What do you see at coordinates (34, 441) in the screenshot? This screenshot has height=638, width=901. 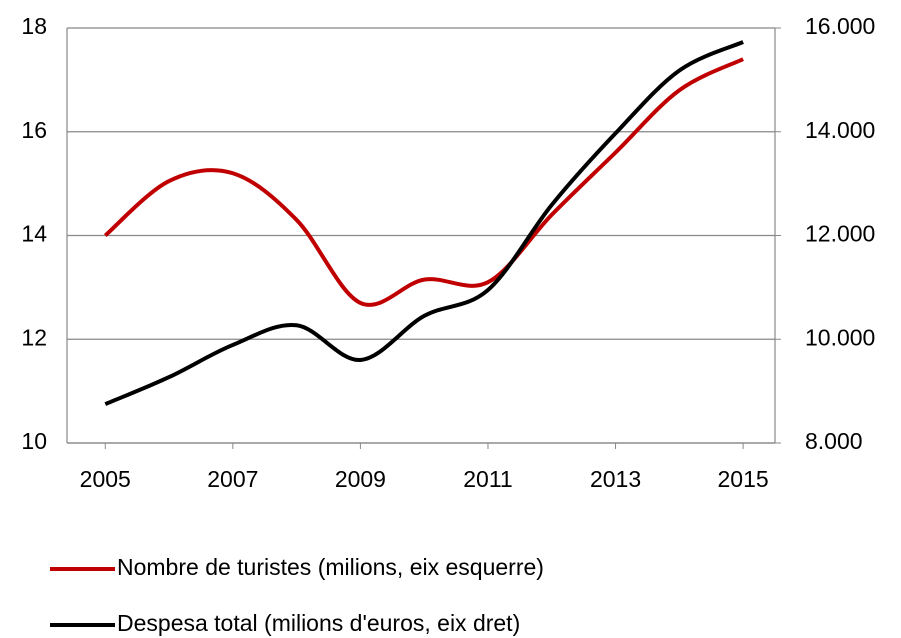 I see `y-tick-label: 10` at bounding box center [34, 441].